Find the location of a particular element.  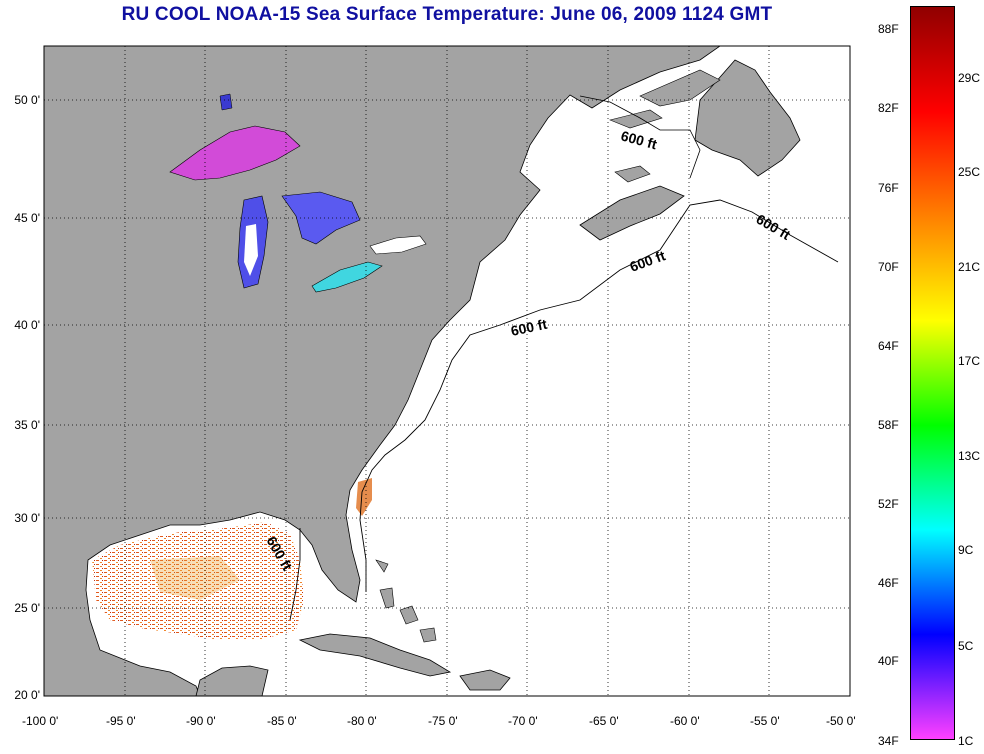

colorbar-label-f: 34F is located at coordinates (888, 741).